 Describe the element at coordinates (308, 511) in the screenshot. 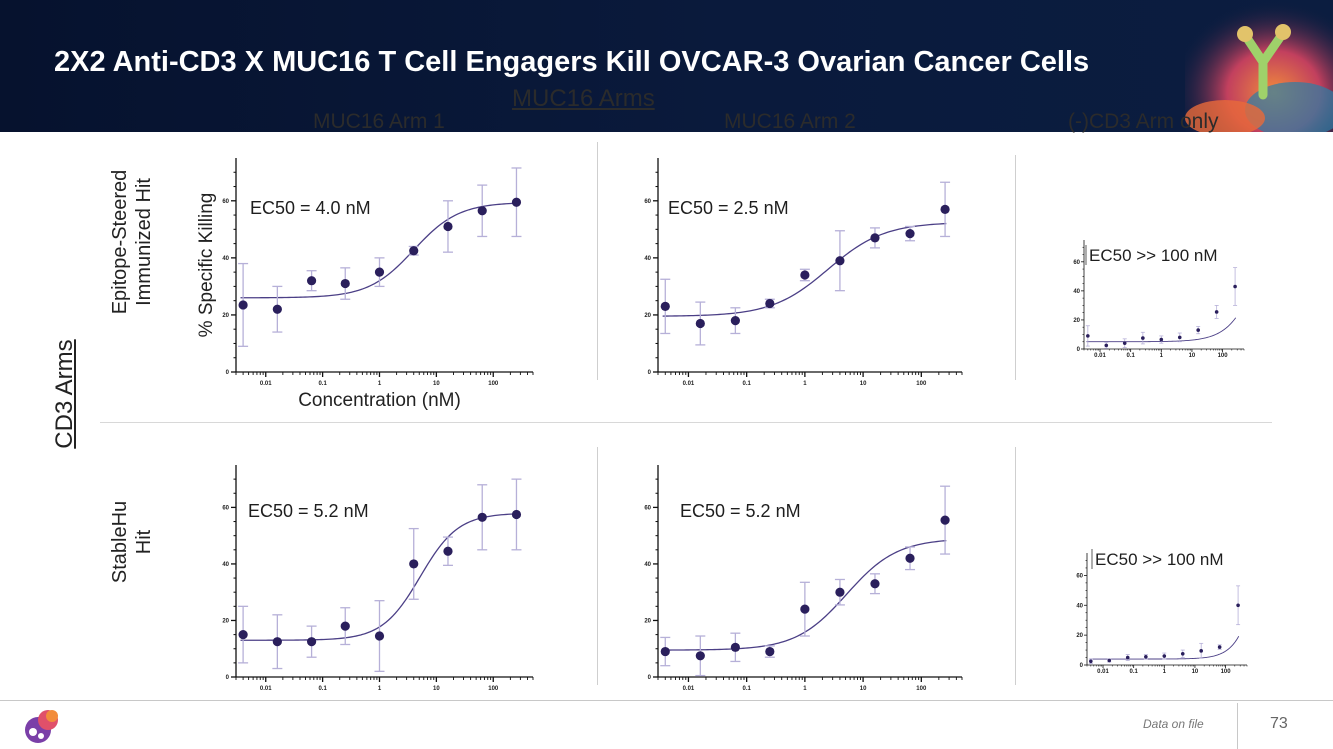

I see `ec50-annotation: EC50 = 5.2 nM` at that location.